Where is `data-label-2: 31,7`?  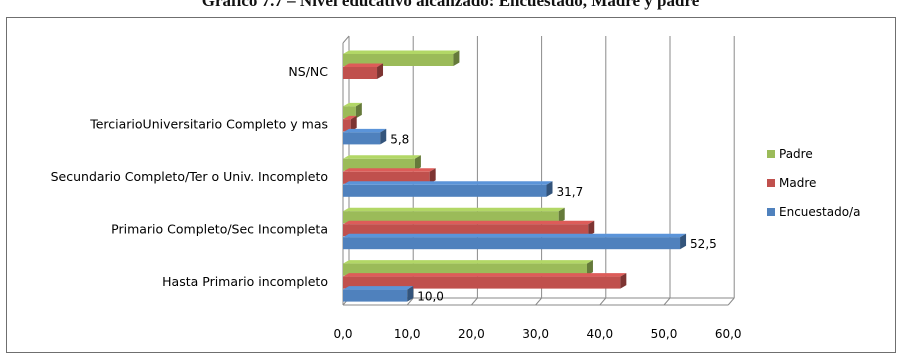 data-label-2: 31,7 is located at coordinates (570, 192).